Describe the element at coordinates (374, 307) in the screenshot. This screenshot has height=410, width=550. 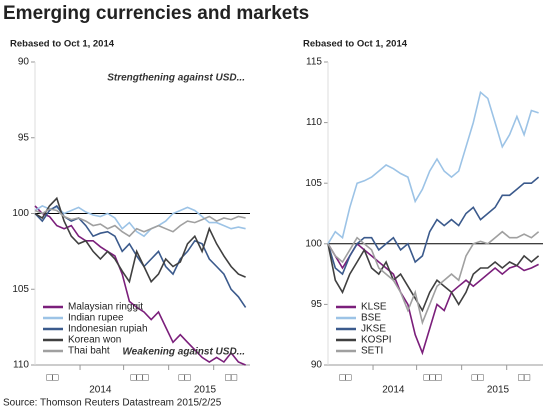
I see `legend-label: KLSE` at that location.